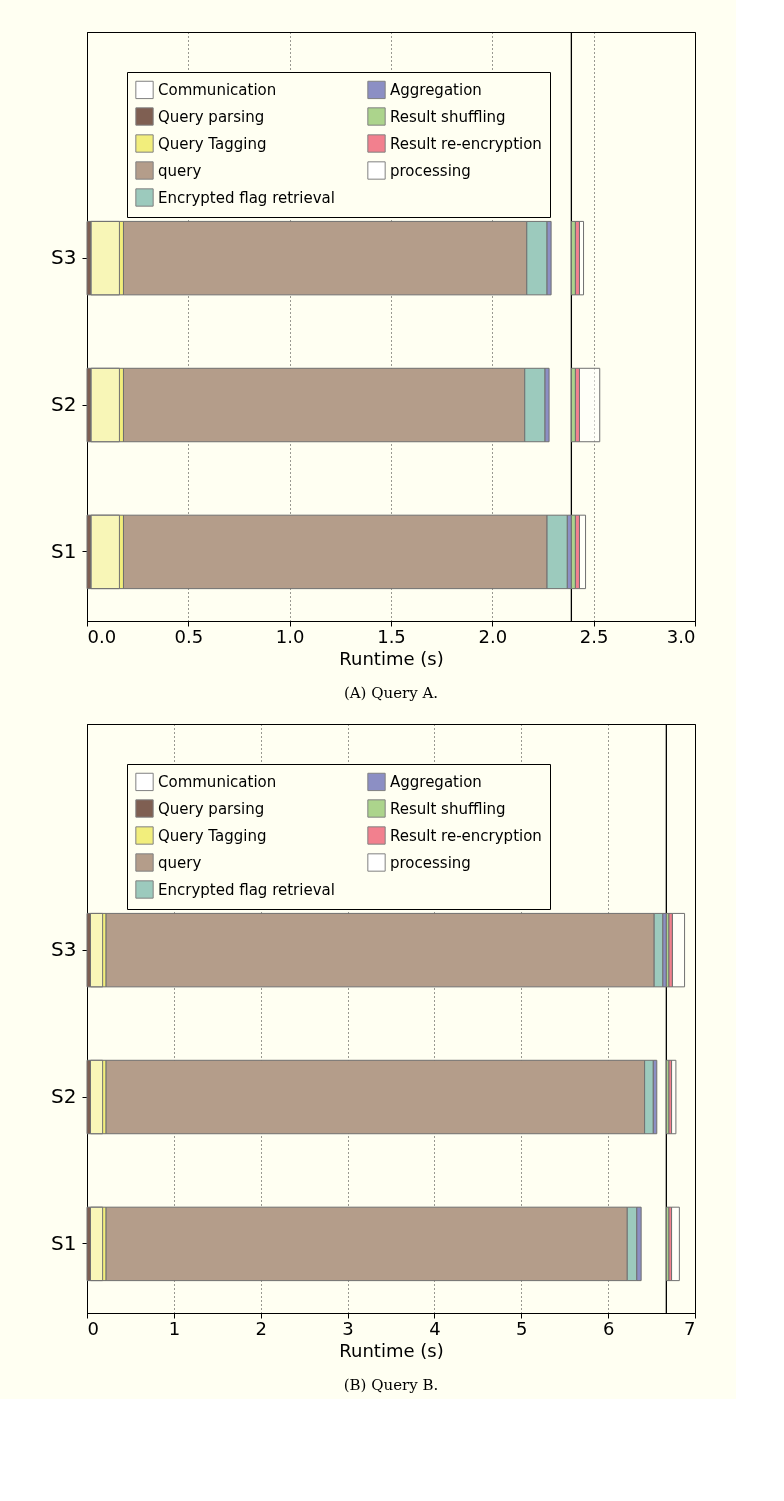  I want to click on x-tick-label: 2, so click(261, 1328).